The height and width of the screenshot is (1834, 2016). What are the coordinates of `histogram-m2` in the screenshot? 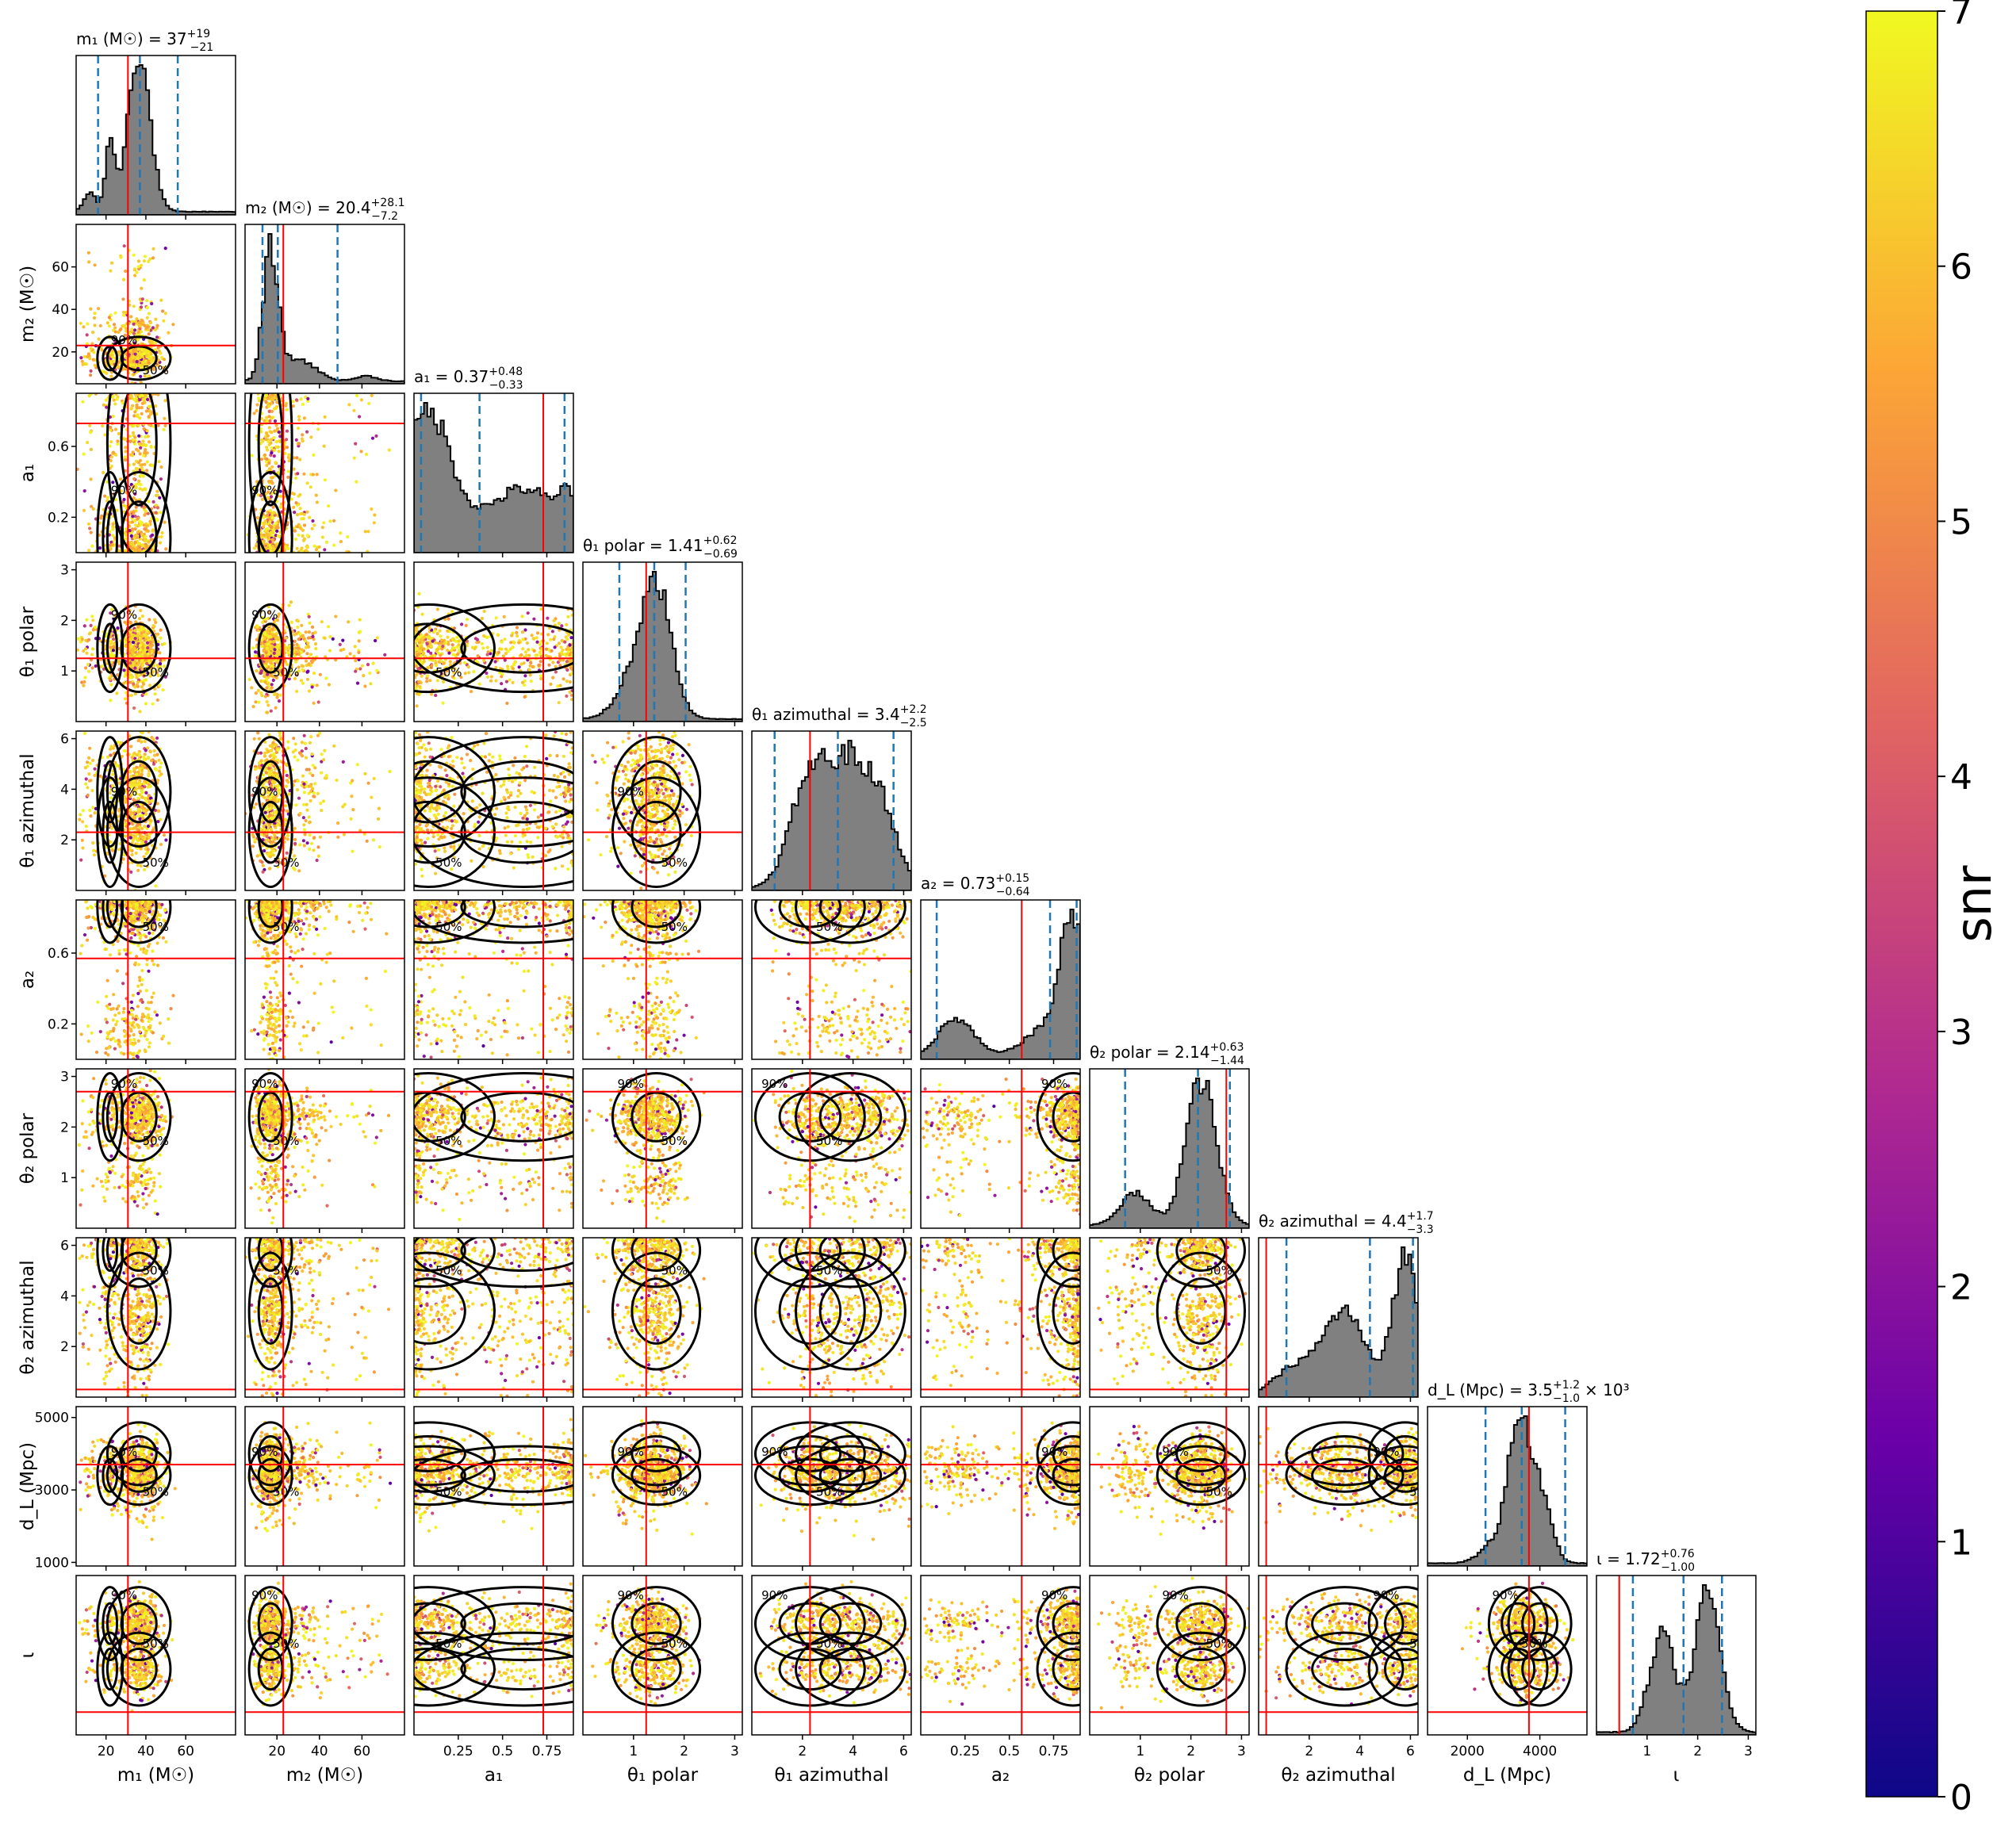 It's located at (324, 309).